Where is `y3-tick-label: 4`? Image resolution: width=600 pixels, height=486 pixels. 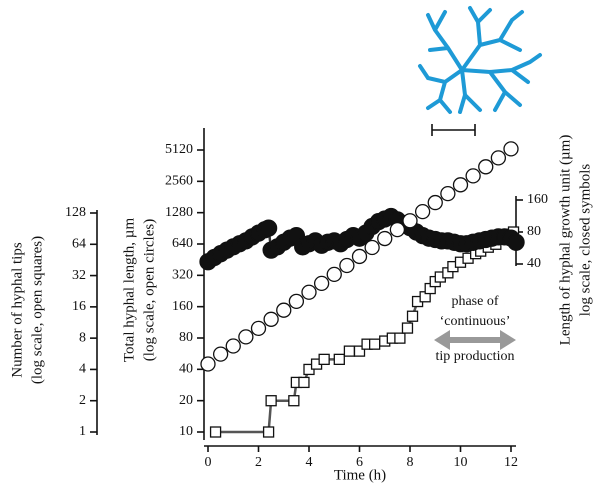 y3-tick-label: 4 is located at coordinates (82, 369).